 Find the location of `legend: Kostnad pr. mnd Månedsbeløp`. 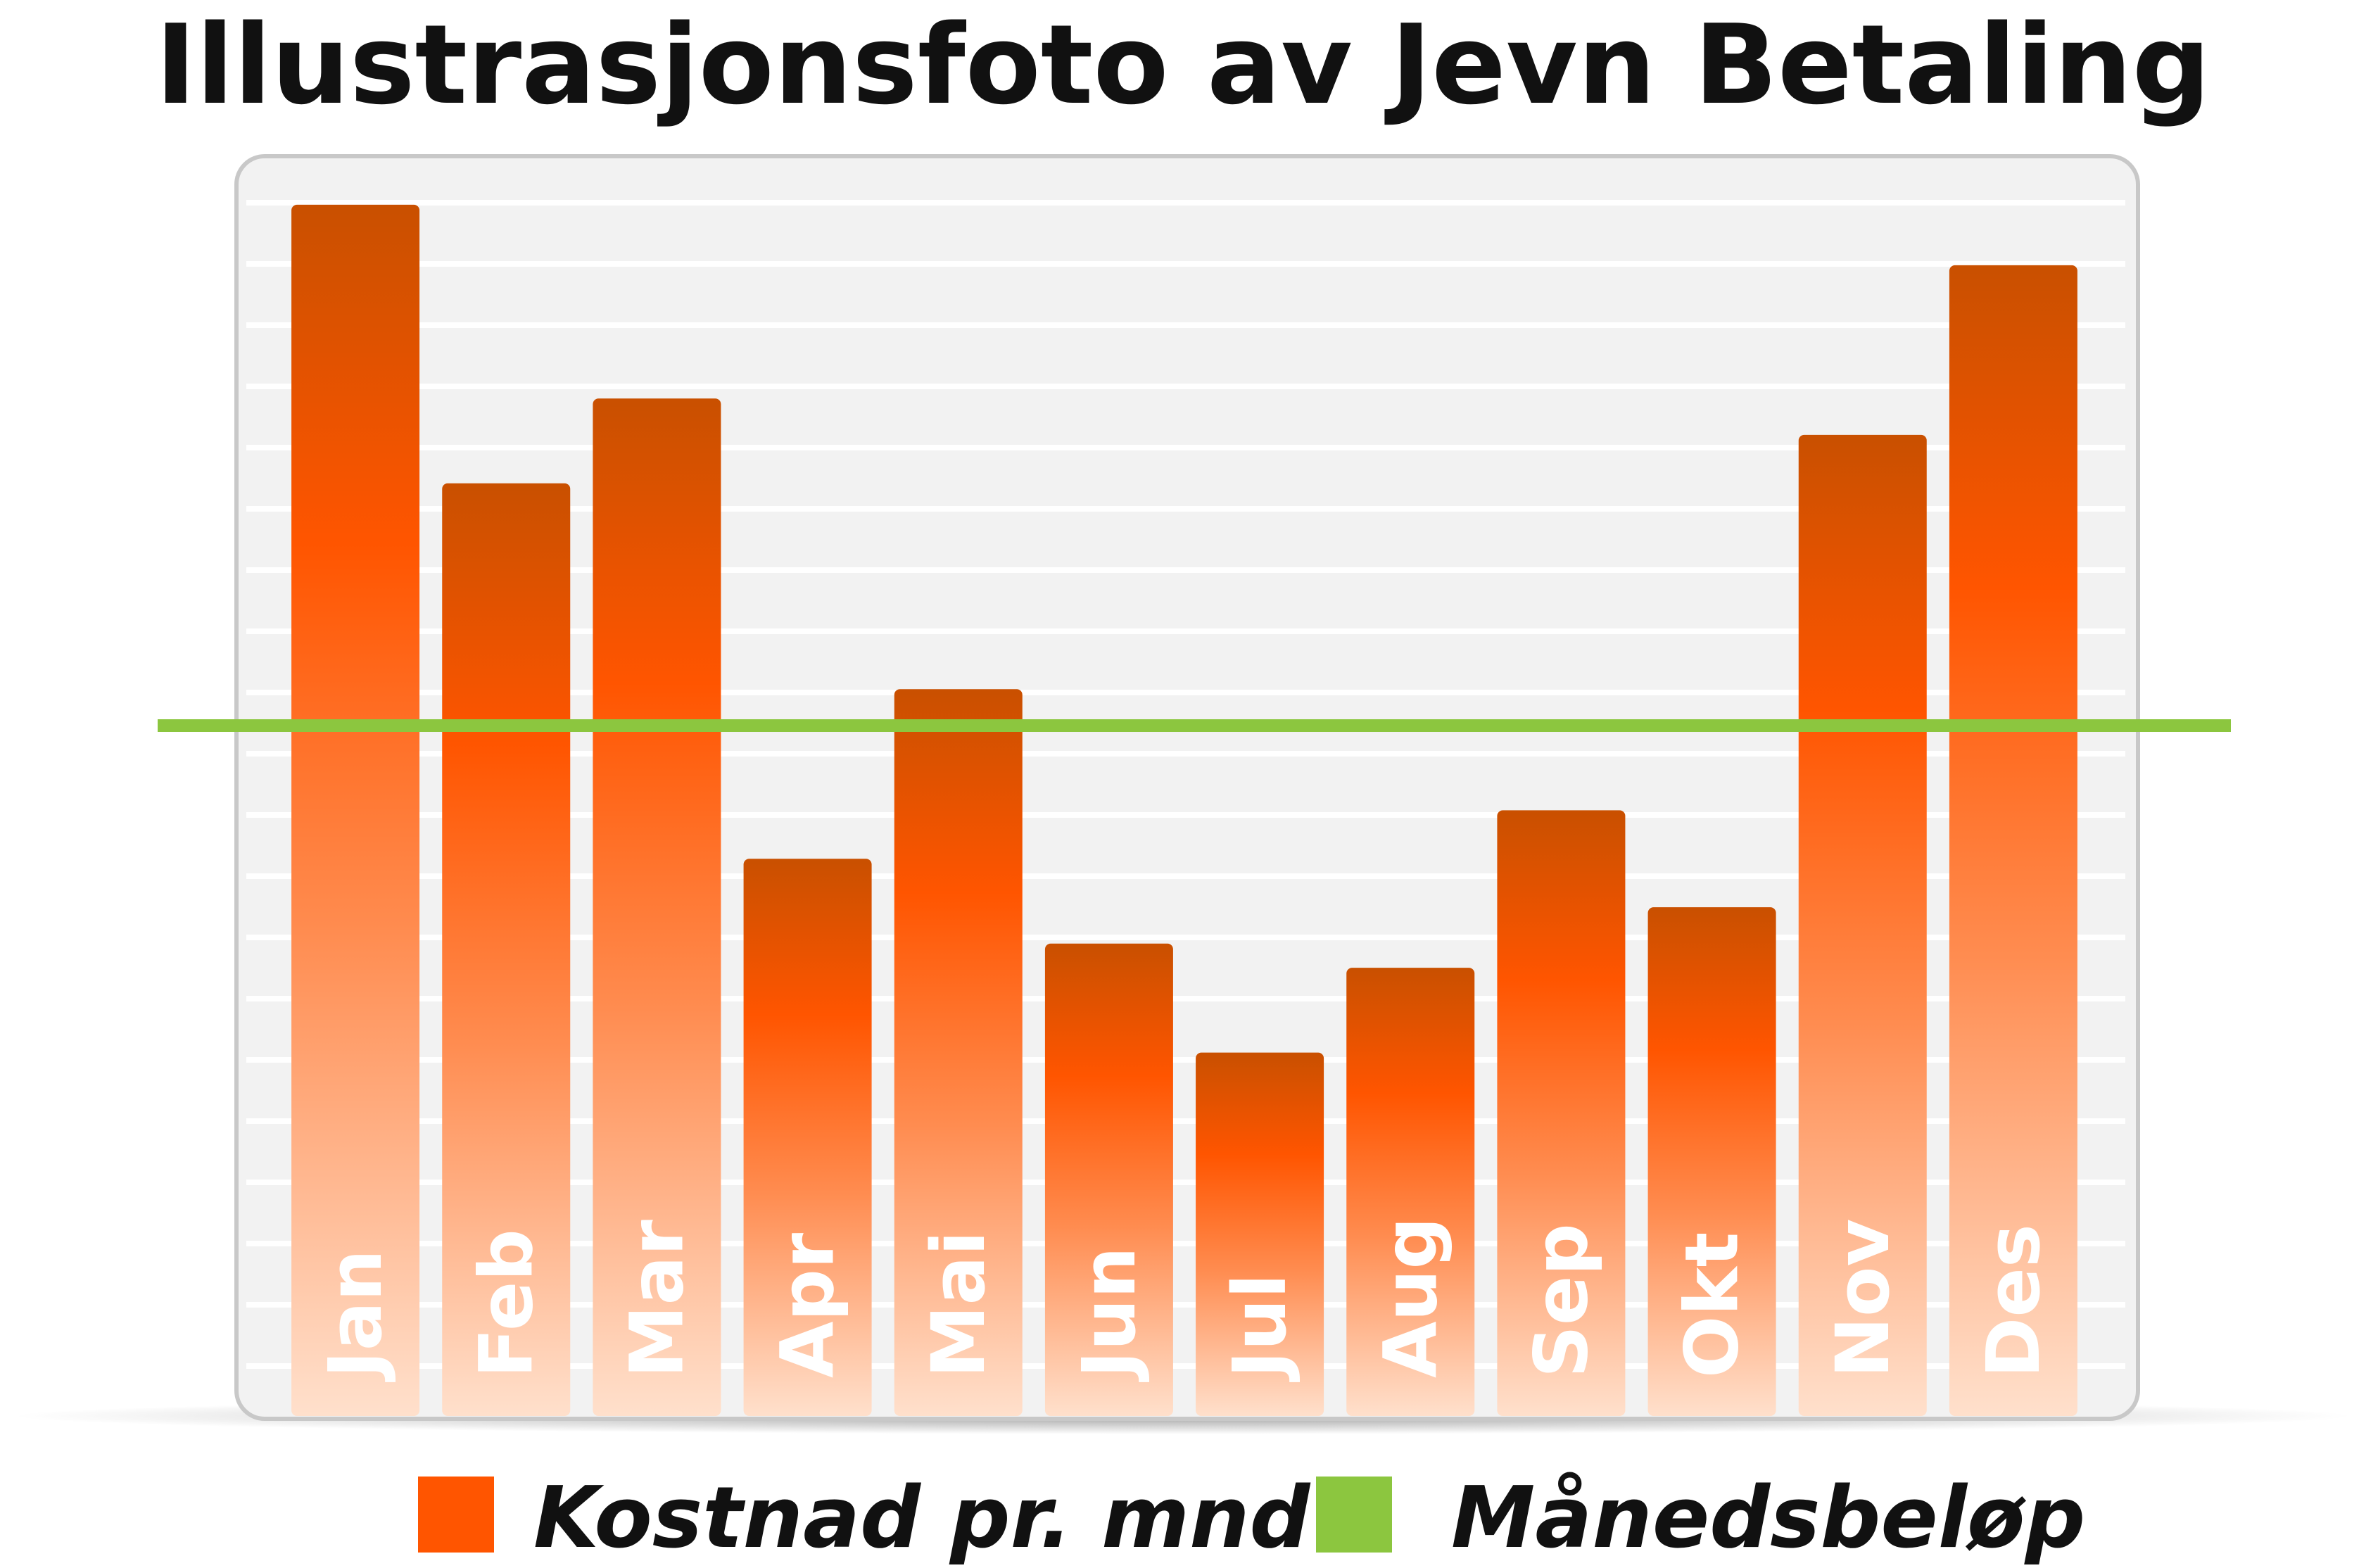

legend: Kostnad pr. mnd Månedsbeløp is located at coordinates (1251, 1518).